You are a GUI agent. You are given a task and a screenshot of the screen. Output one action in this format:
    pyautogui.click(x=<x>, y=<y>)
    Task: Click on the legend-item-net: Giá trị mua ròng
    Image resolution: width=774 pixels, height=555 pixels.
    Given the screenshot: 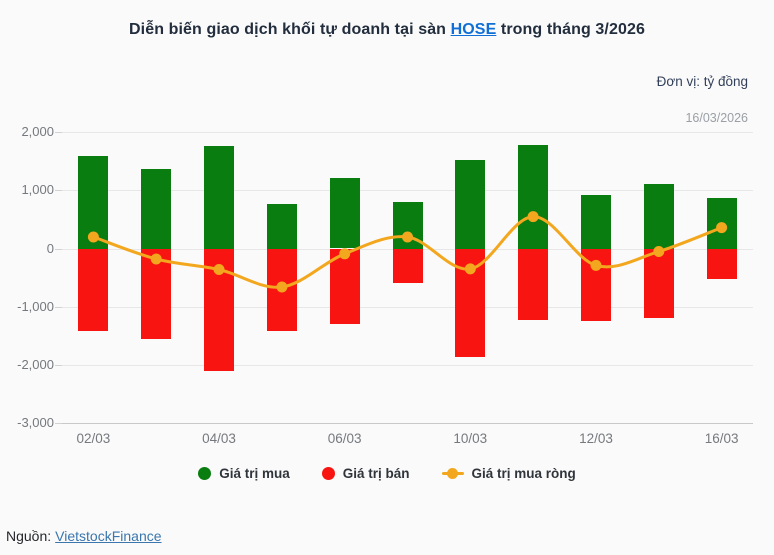 What is the action you would take?
    pyautogui.click(x=508, y=473)
    